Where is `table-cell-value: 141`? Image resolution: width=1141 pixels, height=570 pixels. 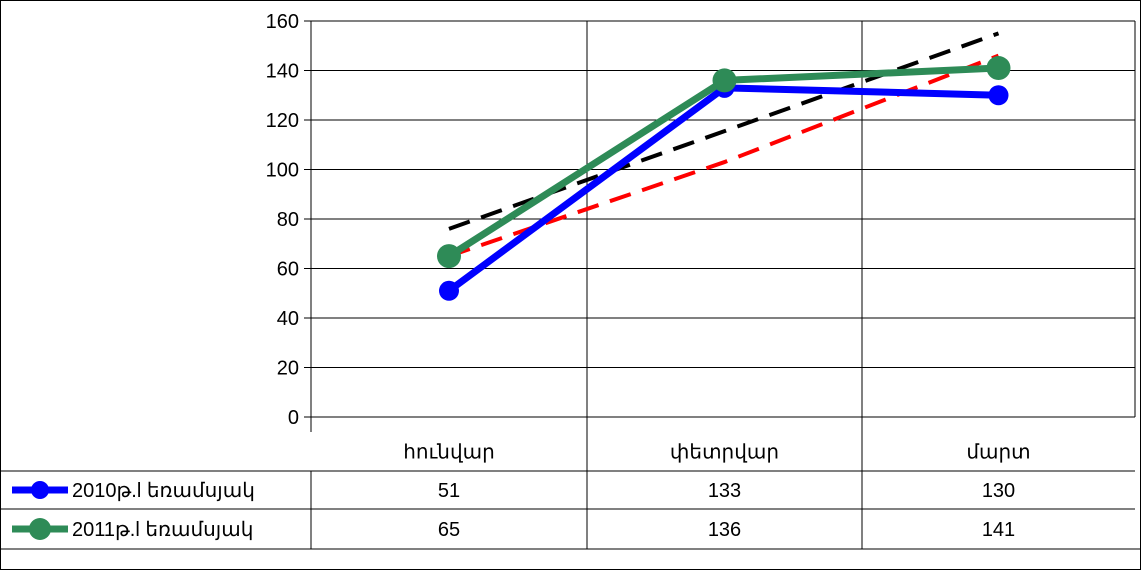 table-cell-value: 141 is located at coordinates (998, 530).